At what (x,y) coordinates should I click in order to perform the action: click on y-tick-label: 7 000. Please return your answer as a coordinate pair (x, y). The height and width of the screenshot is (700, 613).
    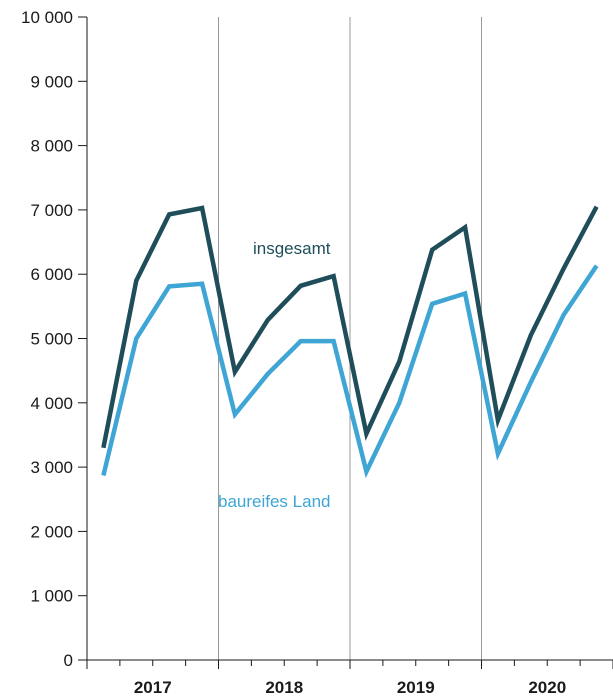
    Looking at the image, I should click on (51, 210).